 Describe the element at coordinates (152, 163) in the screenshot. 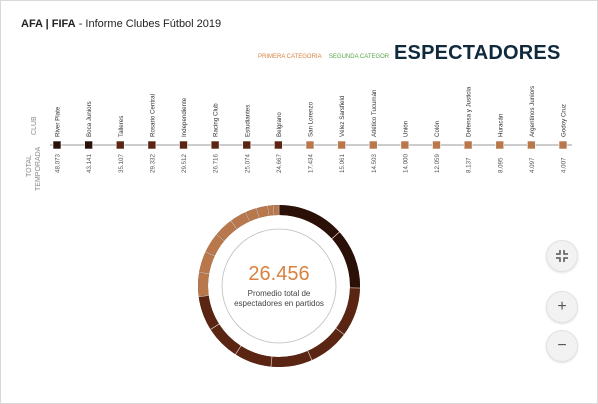

I see `club-total-value: 29.332` at that location.